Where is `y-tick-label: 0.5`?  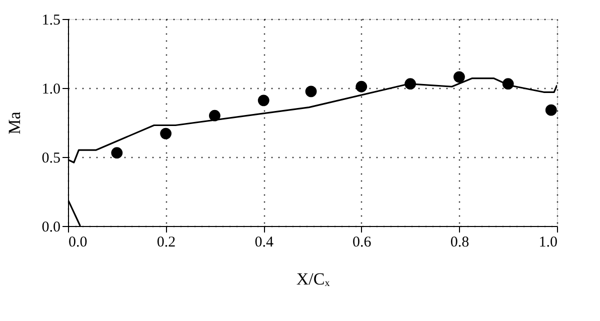
y-tick-label: 0.5 is located at coordinates (51, 158).